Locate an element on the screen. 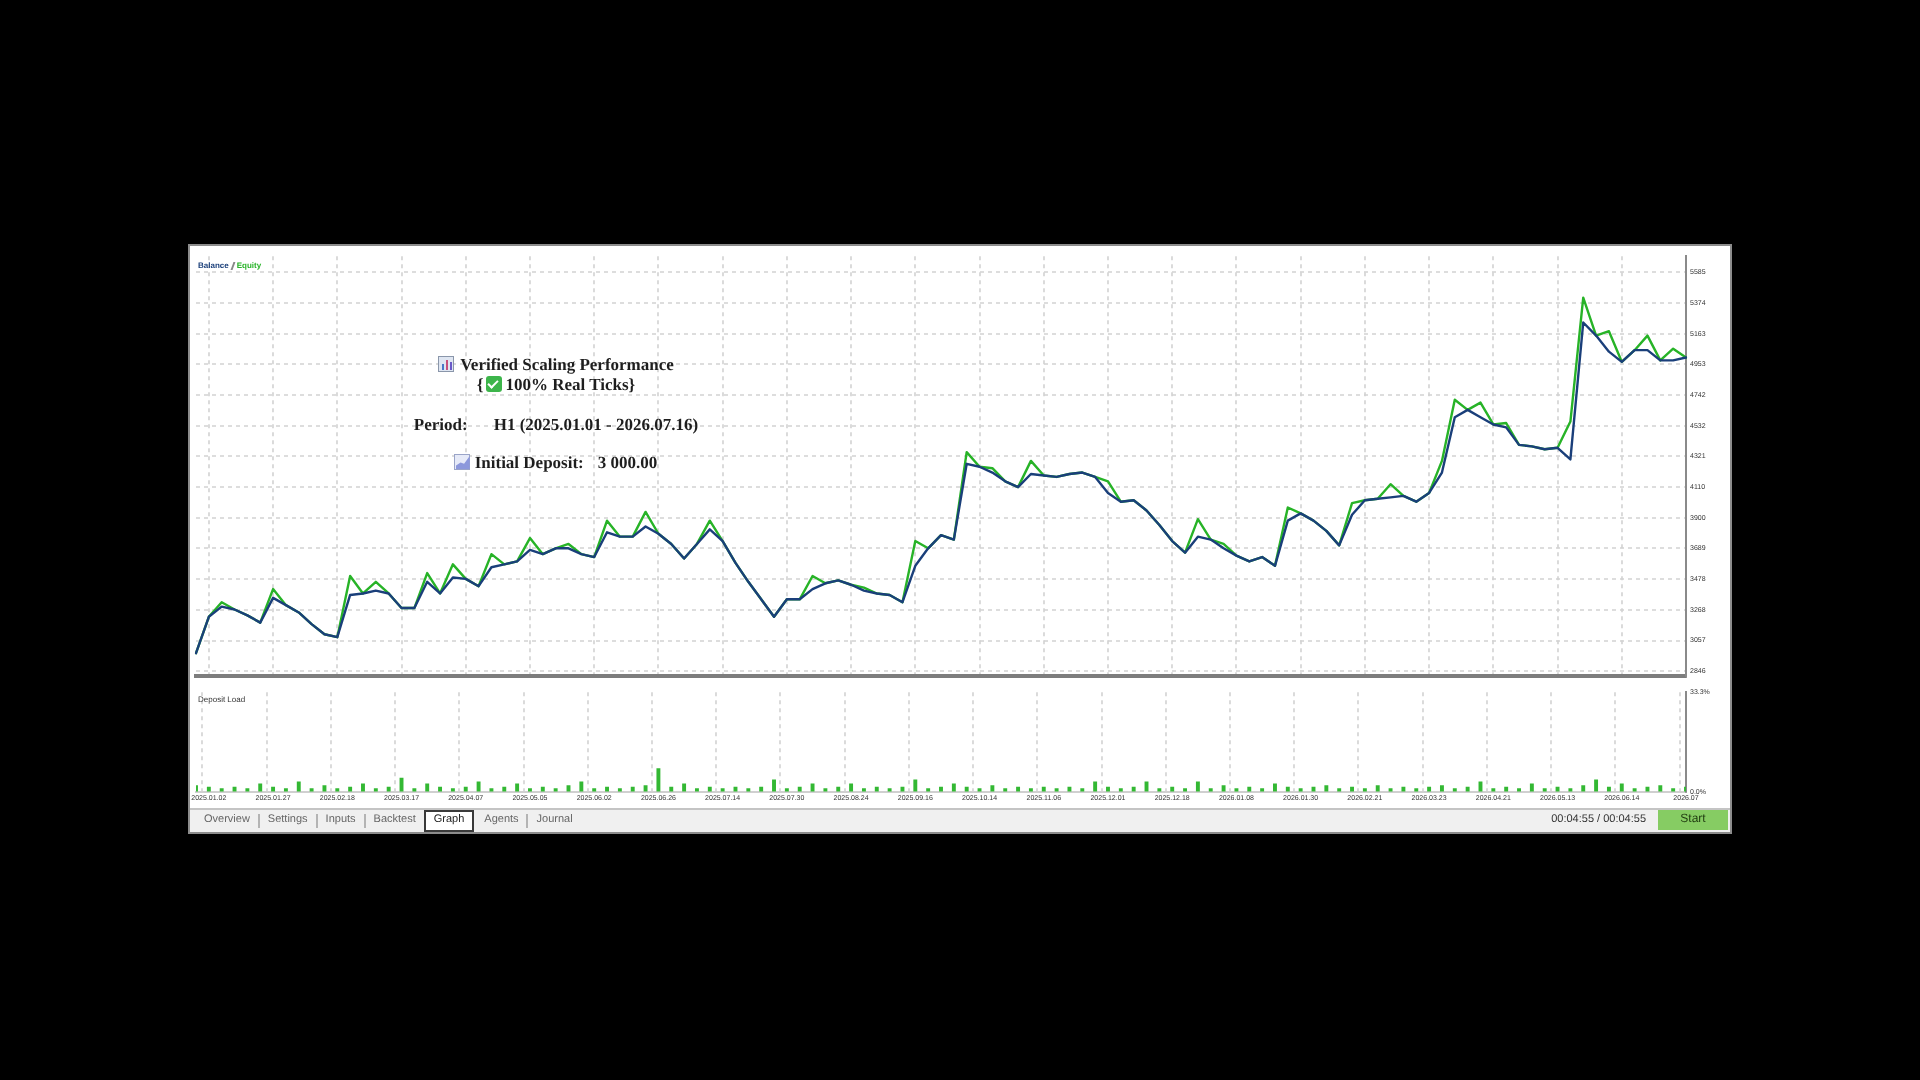  annotation: Verified Scaling Performance is located at coordinates (567, 364).